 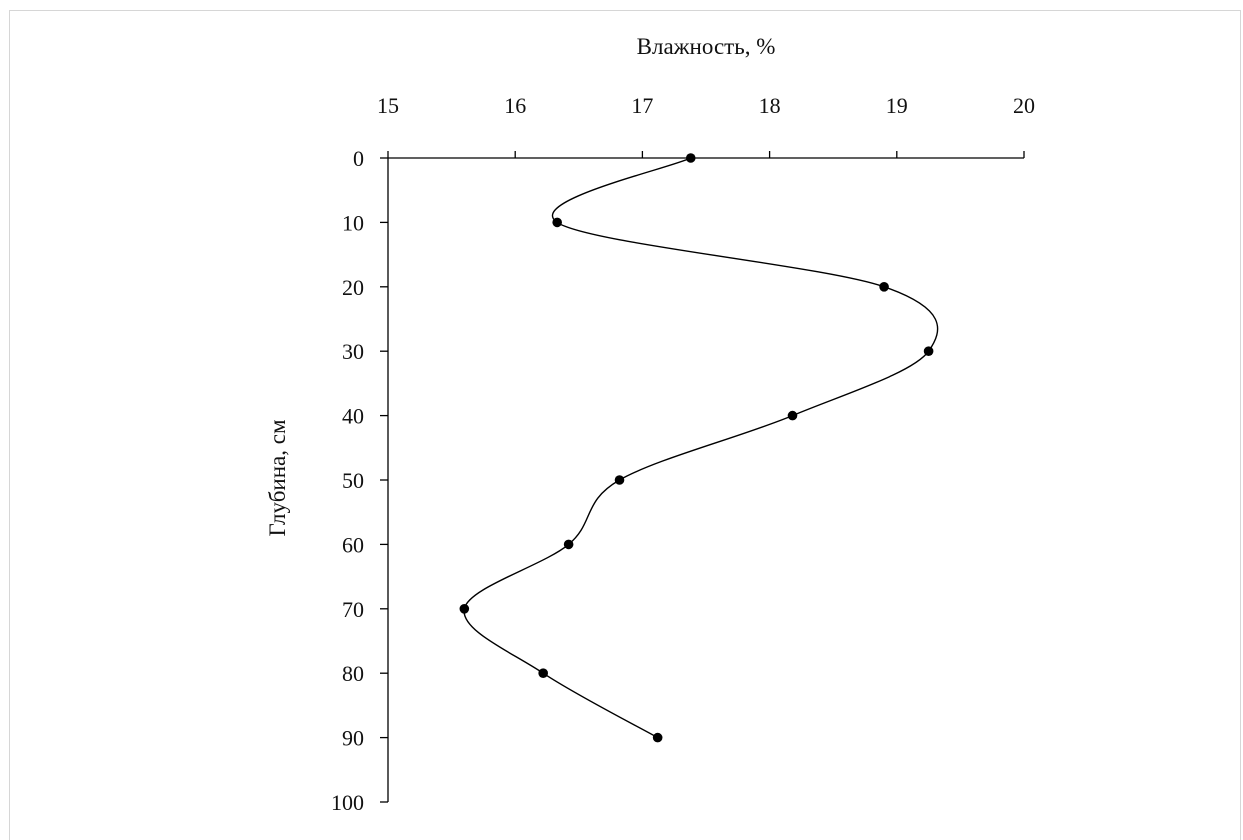 What do you see at coordinates (353, 609) in the screenshot?
I see `y-tick-label: 70` at bounding box center [353, 609].